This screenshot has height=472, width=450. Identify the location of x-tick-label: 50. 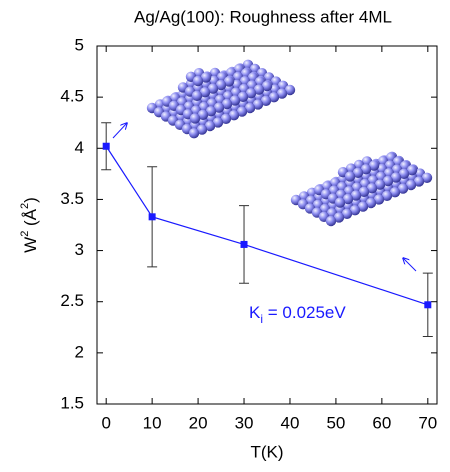
(335, 422).